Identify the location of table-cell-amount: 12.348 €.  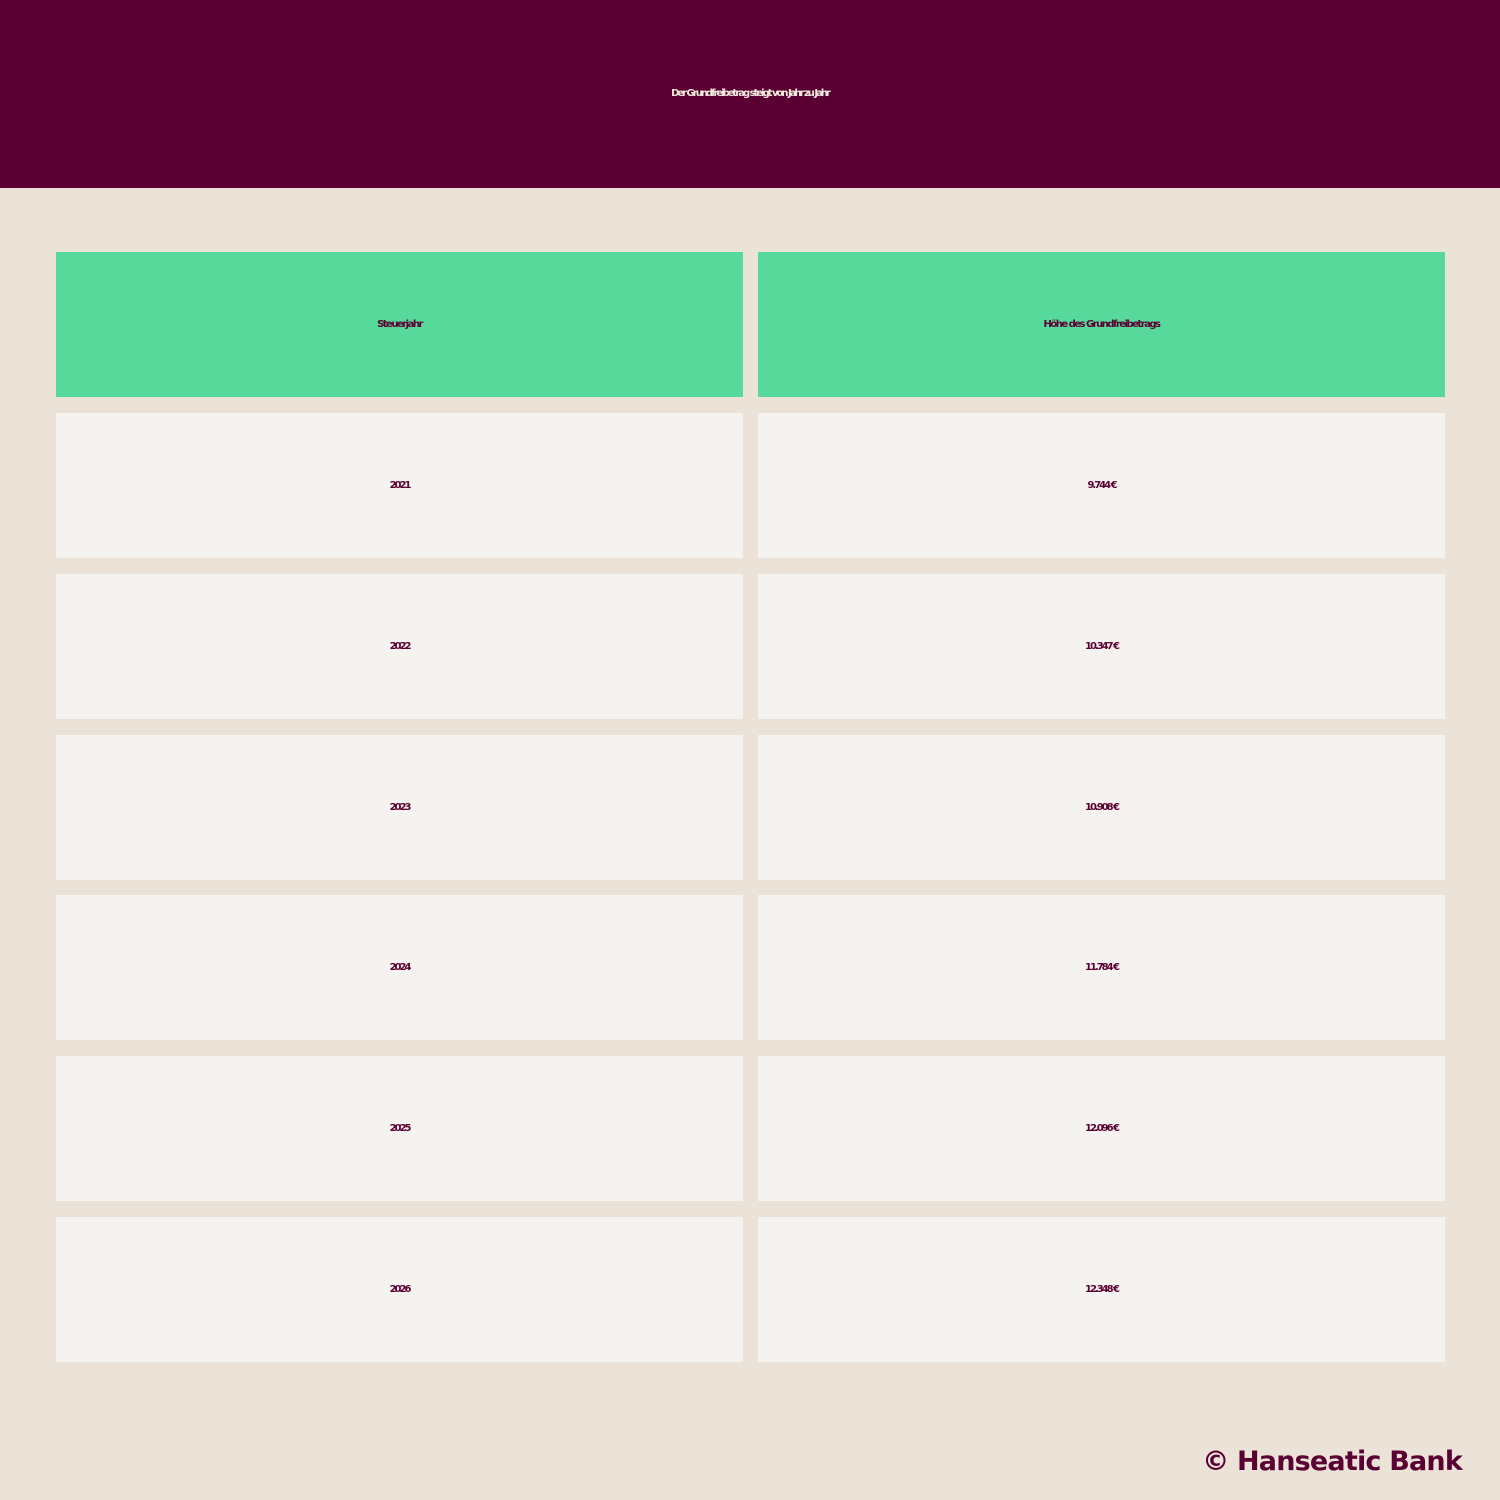
(1101, 1289).